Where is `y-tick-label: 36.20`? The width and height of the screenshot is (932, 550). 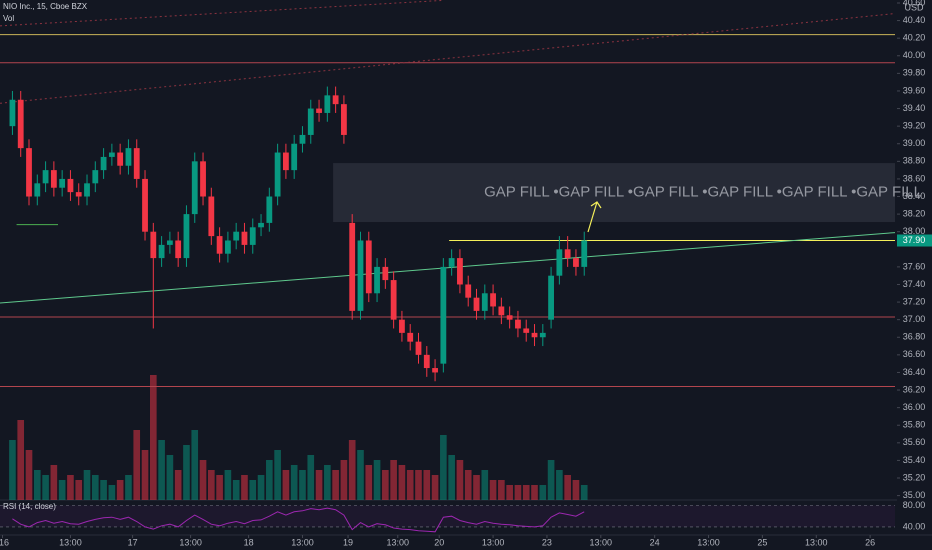 y-tick-label: 36.20 is located at coordinates (914, 389).